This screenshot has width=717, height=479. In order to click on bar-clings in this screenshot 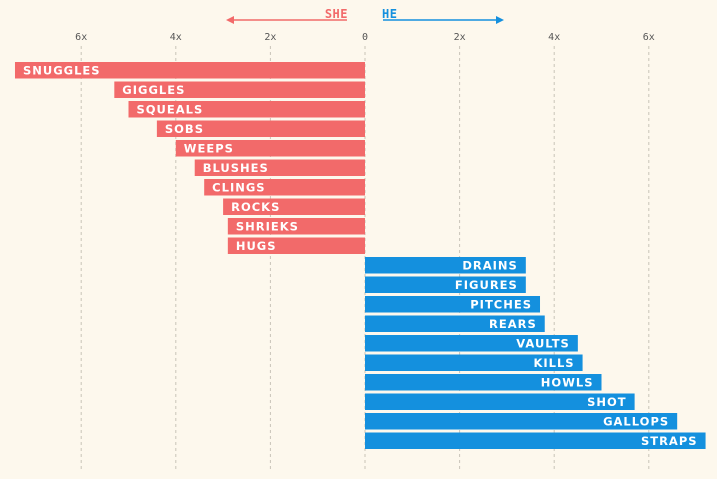, I will do `click(284, 187)`.